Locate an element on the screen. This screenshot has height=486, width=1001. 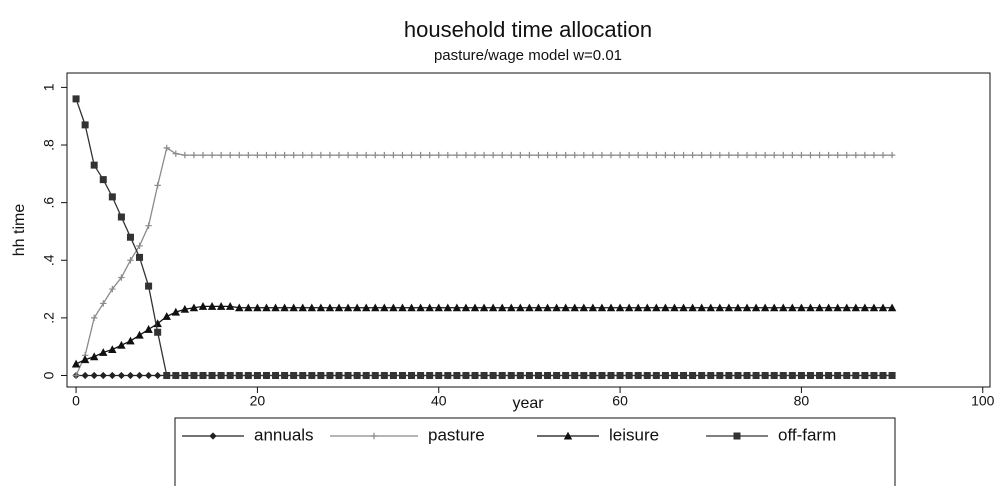
y-tick-label: .4 is located at coordinates (49, 260).